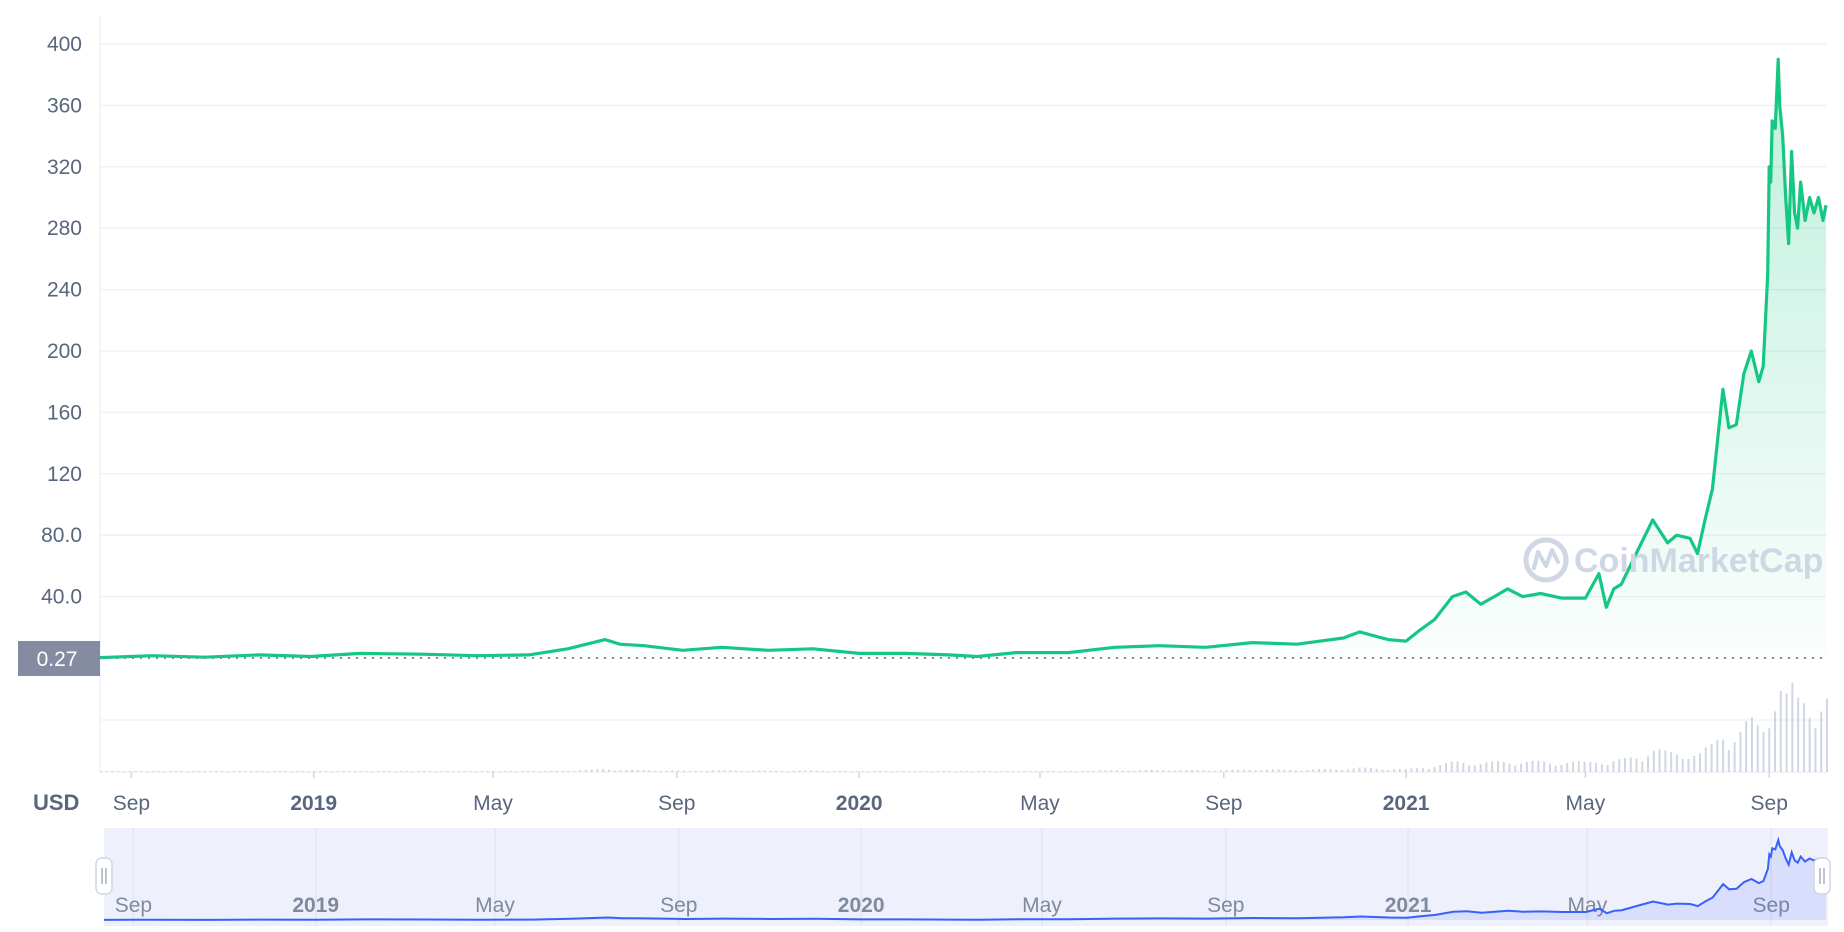  Describe the element at coordinates (950, 793) in the screenshot. I see `x-axis-labels: Sep 2019 May Sep 2020 May Sep 2021 May Sep` at that location.